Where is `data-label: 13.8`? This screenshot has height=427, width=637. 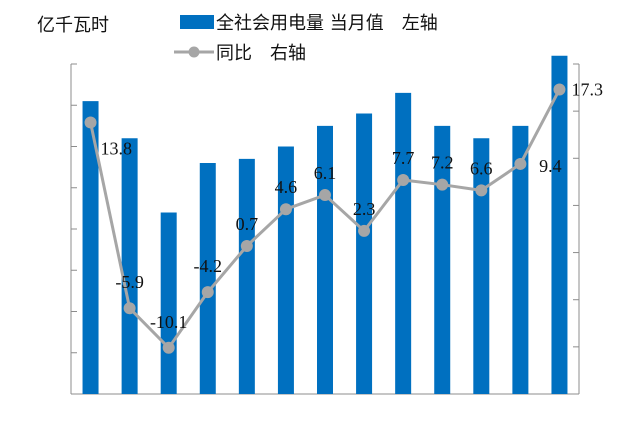 data-label: 13.8 is located at coordinates (116, 148).